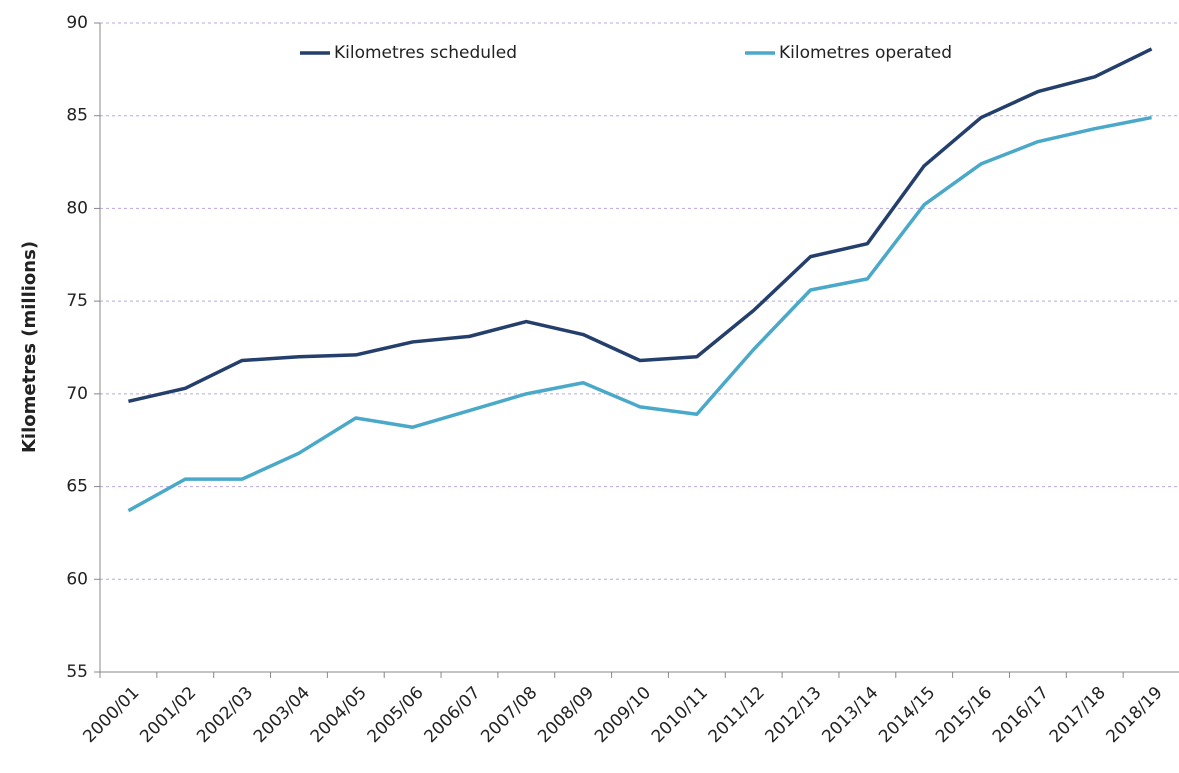 The image size is (1179, 773). I want to click on y-tick-label: 75, so click(77, 301).